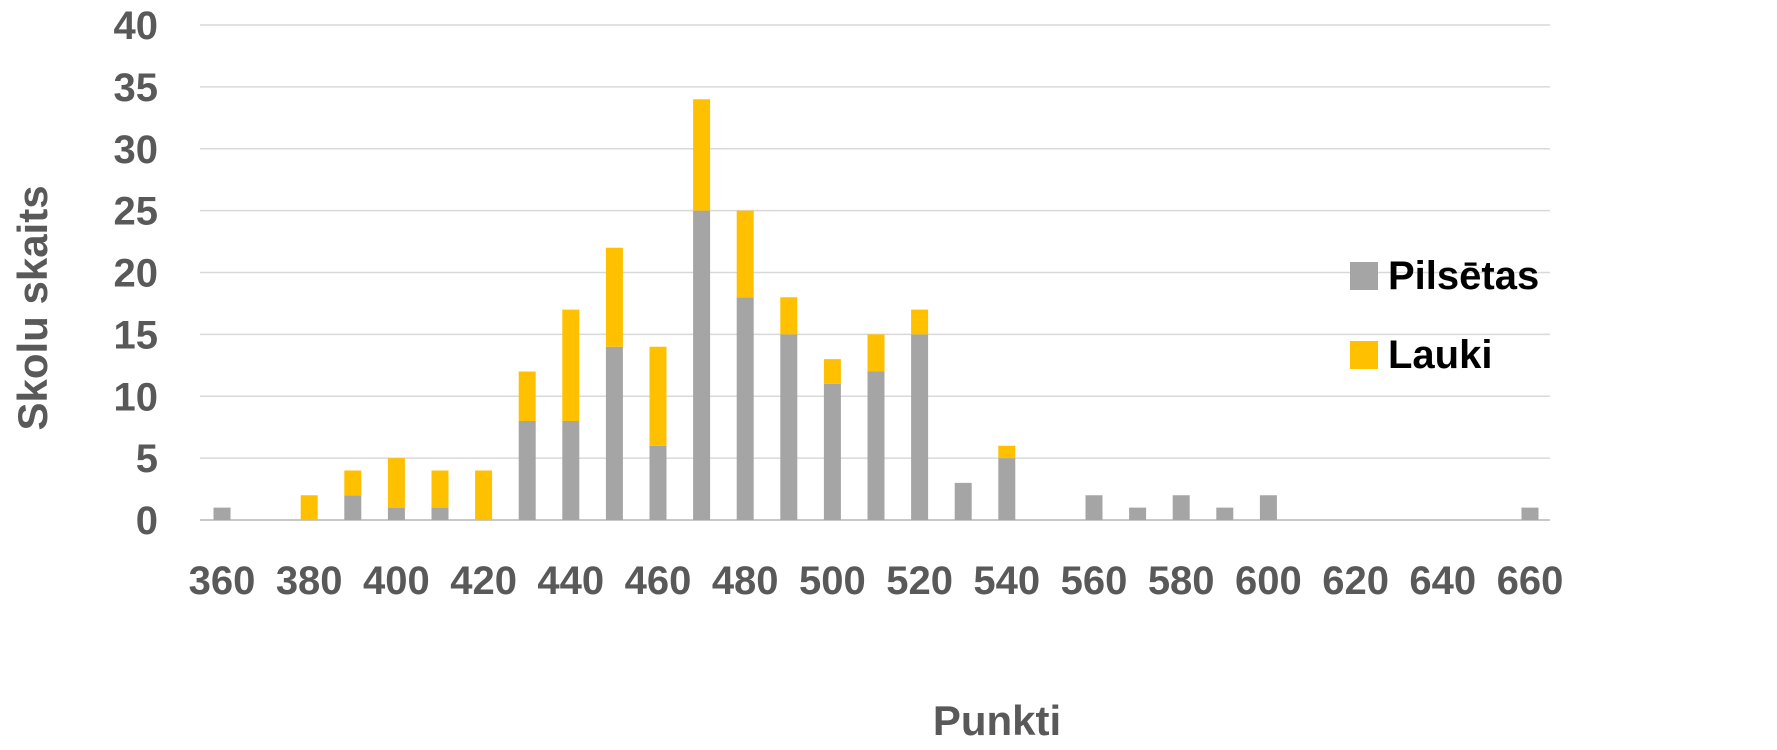 The height and width of the screenshot is (750, 1777). What do you see at coordinates (832, 581) in the screenshot?
I see `x-tick-label: 500` at bounding box center [832, 581].